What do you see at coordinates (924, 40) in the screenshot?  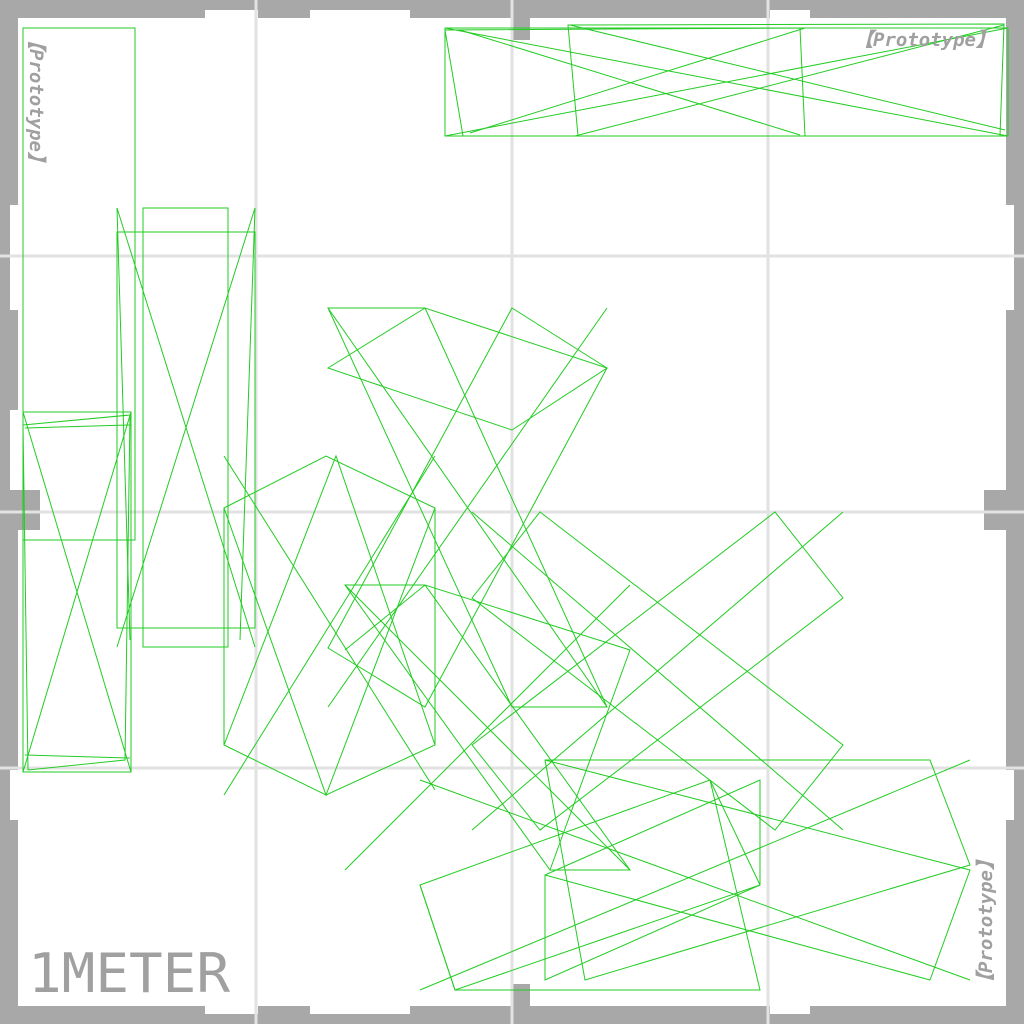 I see `prototype-label-top-right: 【Prototype】` at bounding box center [924, 40].